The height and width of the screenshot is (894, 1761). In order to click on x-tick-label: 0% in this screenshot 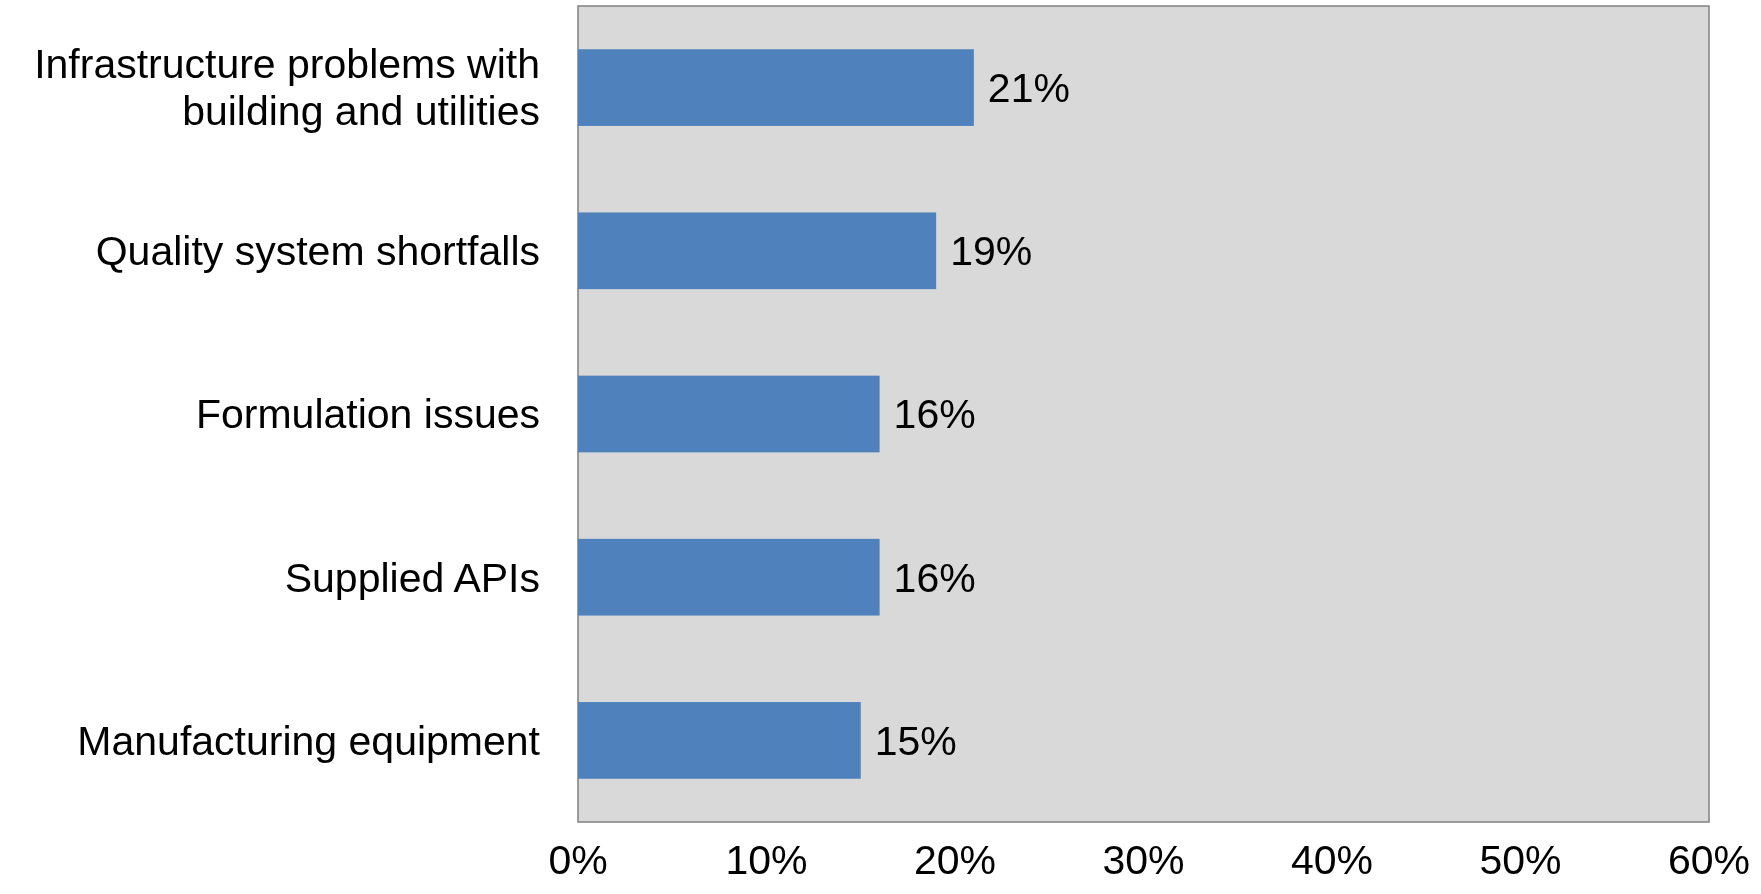, I will do `click(578, 860)`.